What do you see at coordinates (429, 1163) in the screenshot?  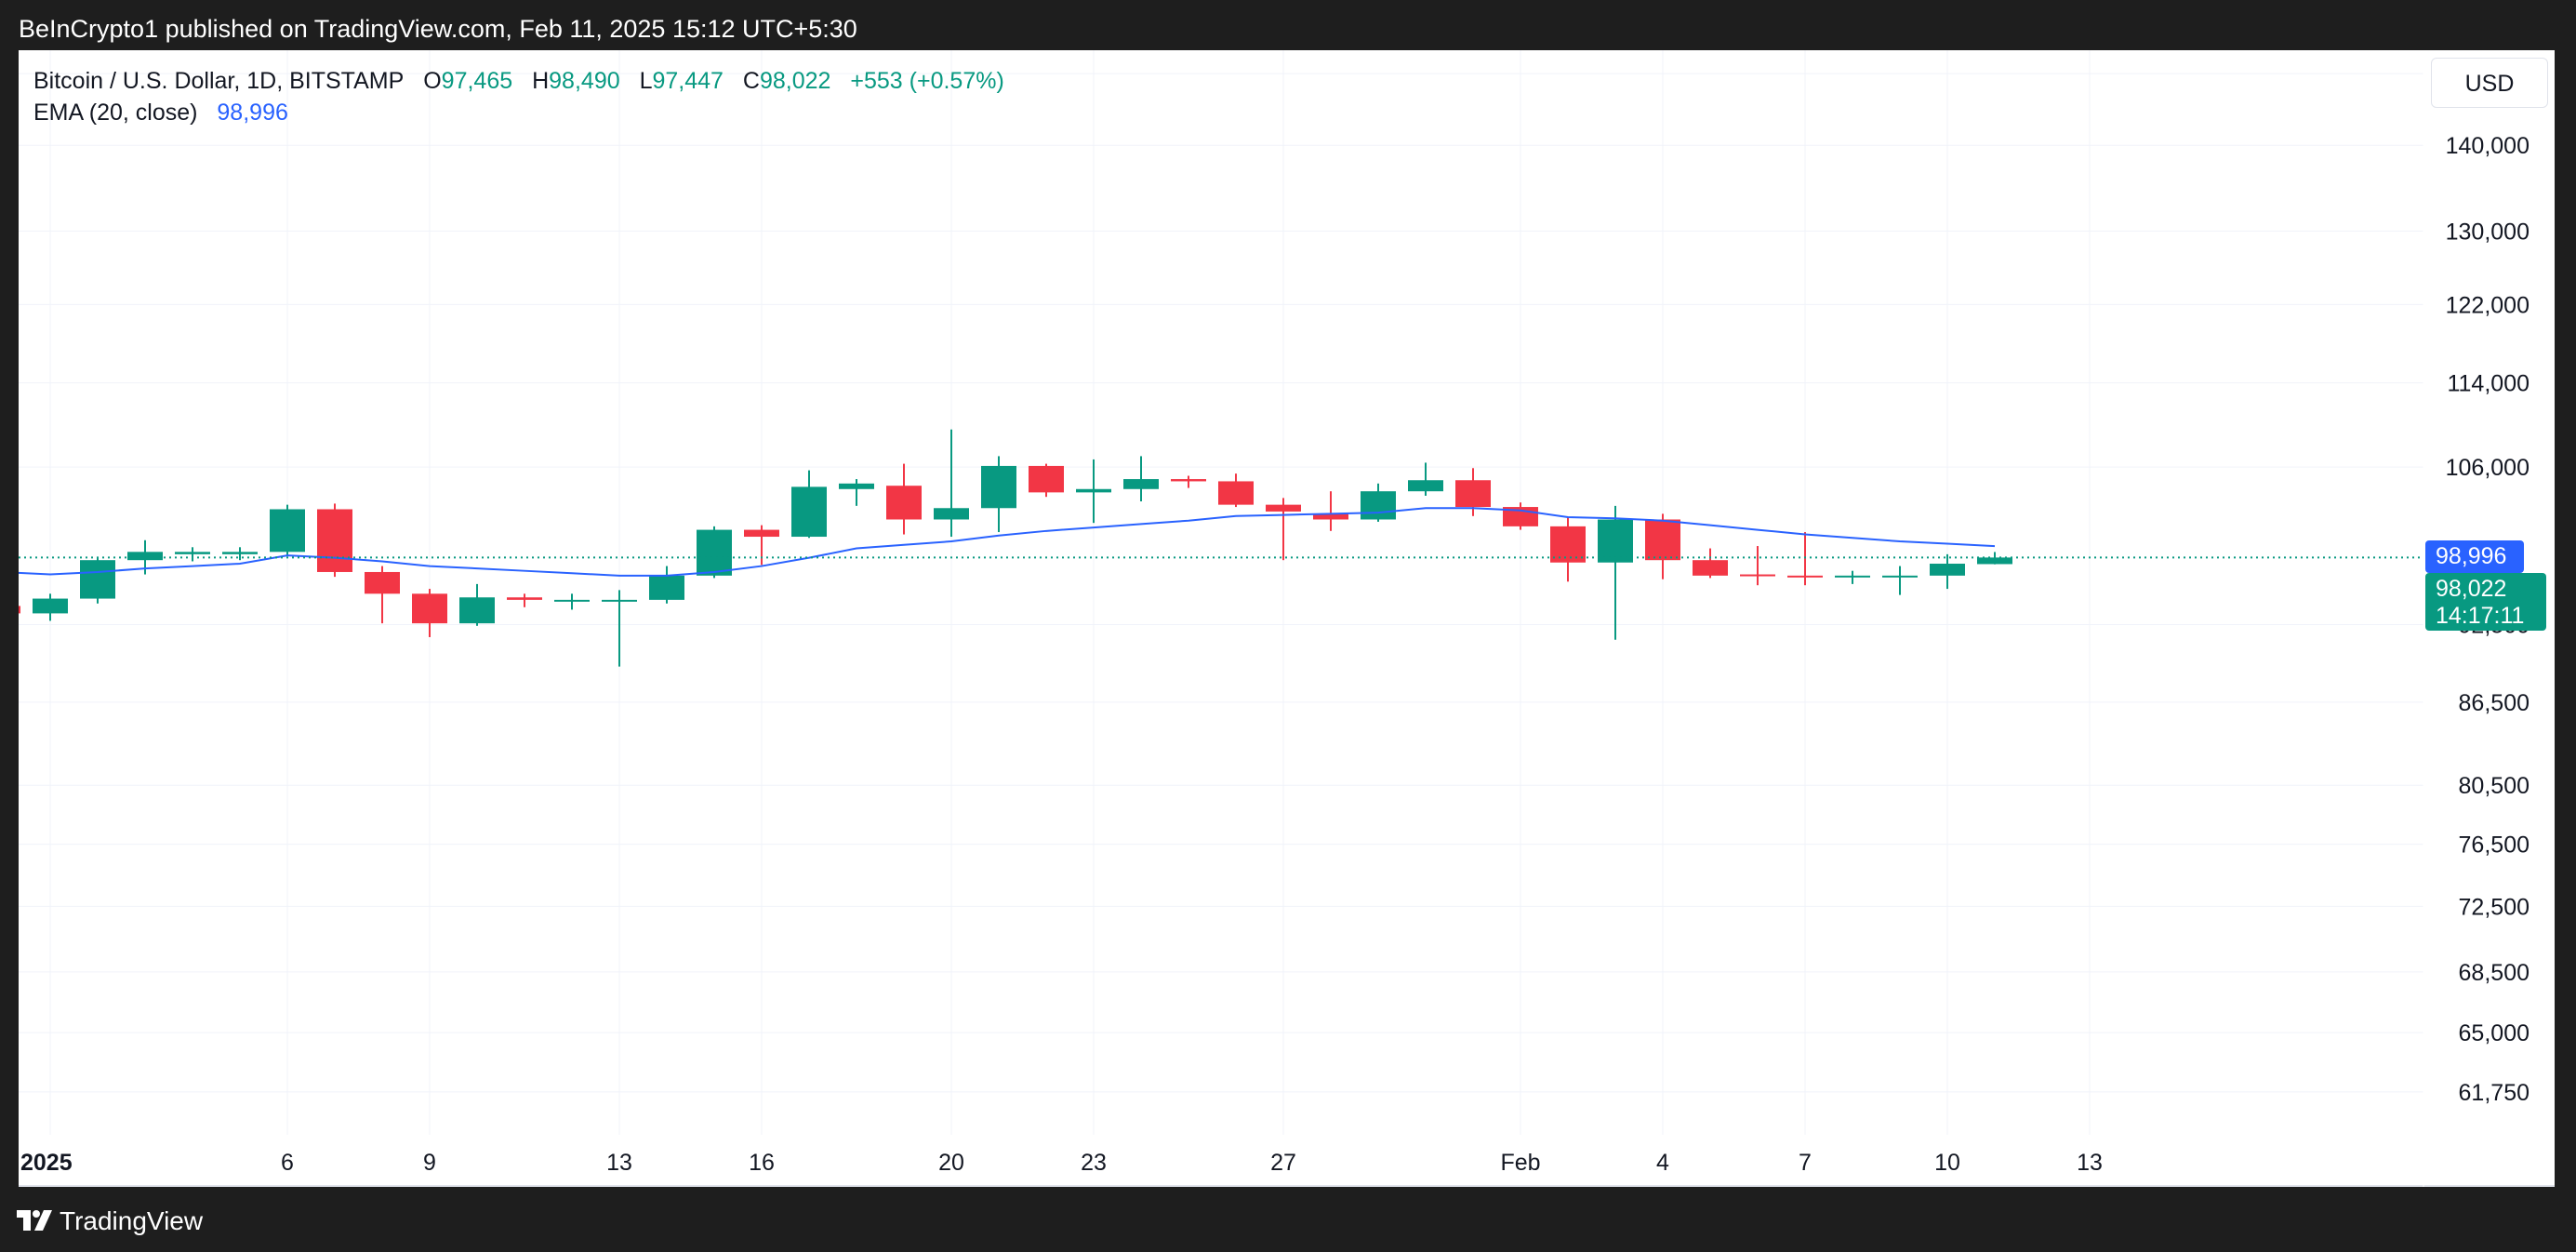 I see `x-tick-label: 9` at bounding box center [429, 1163].